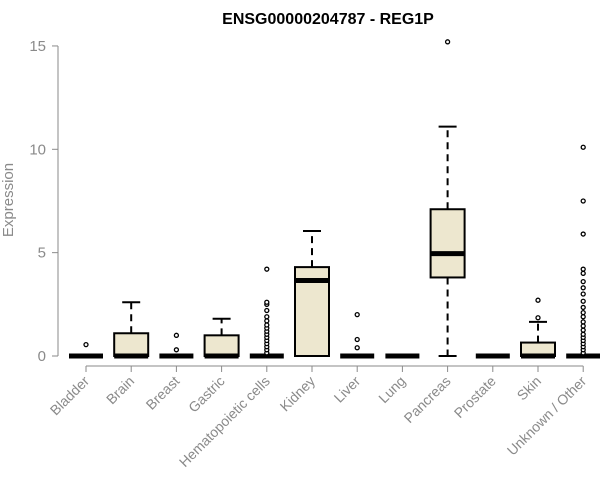 This screenshot has height=500, width=600. Describe the element at coordinates (475, 397) in the screenshot. I see `x-tick-label: Prostate` at that location.